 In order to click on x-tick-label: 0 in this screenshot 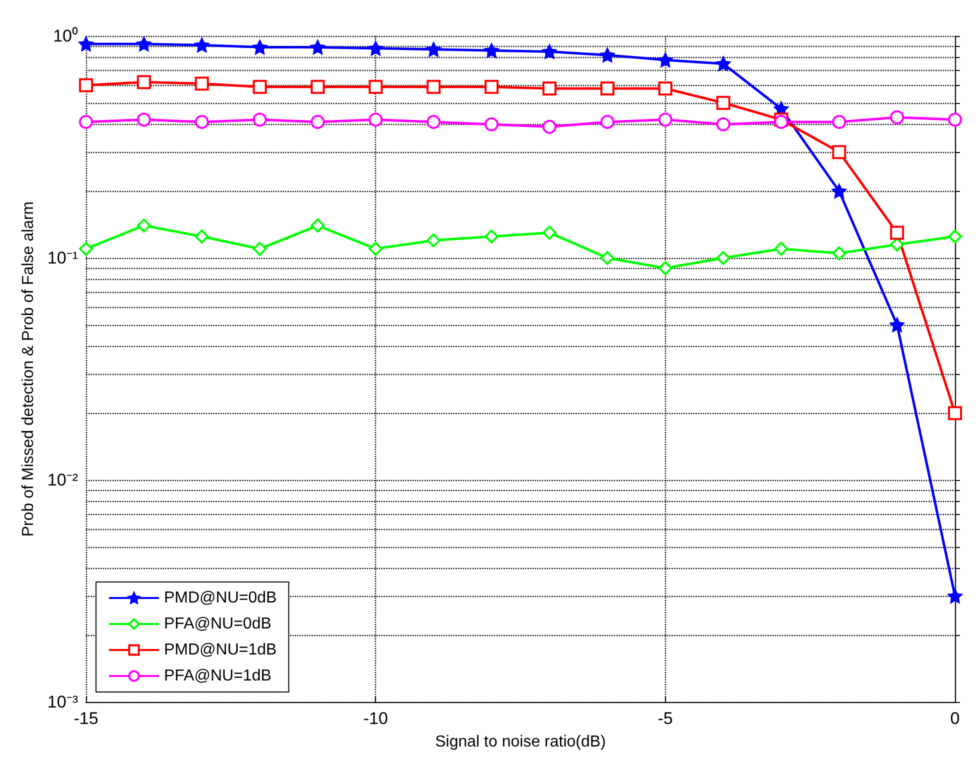, I will do `click(955, 718)`.